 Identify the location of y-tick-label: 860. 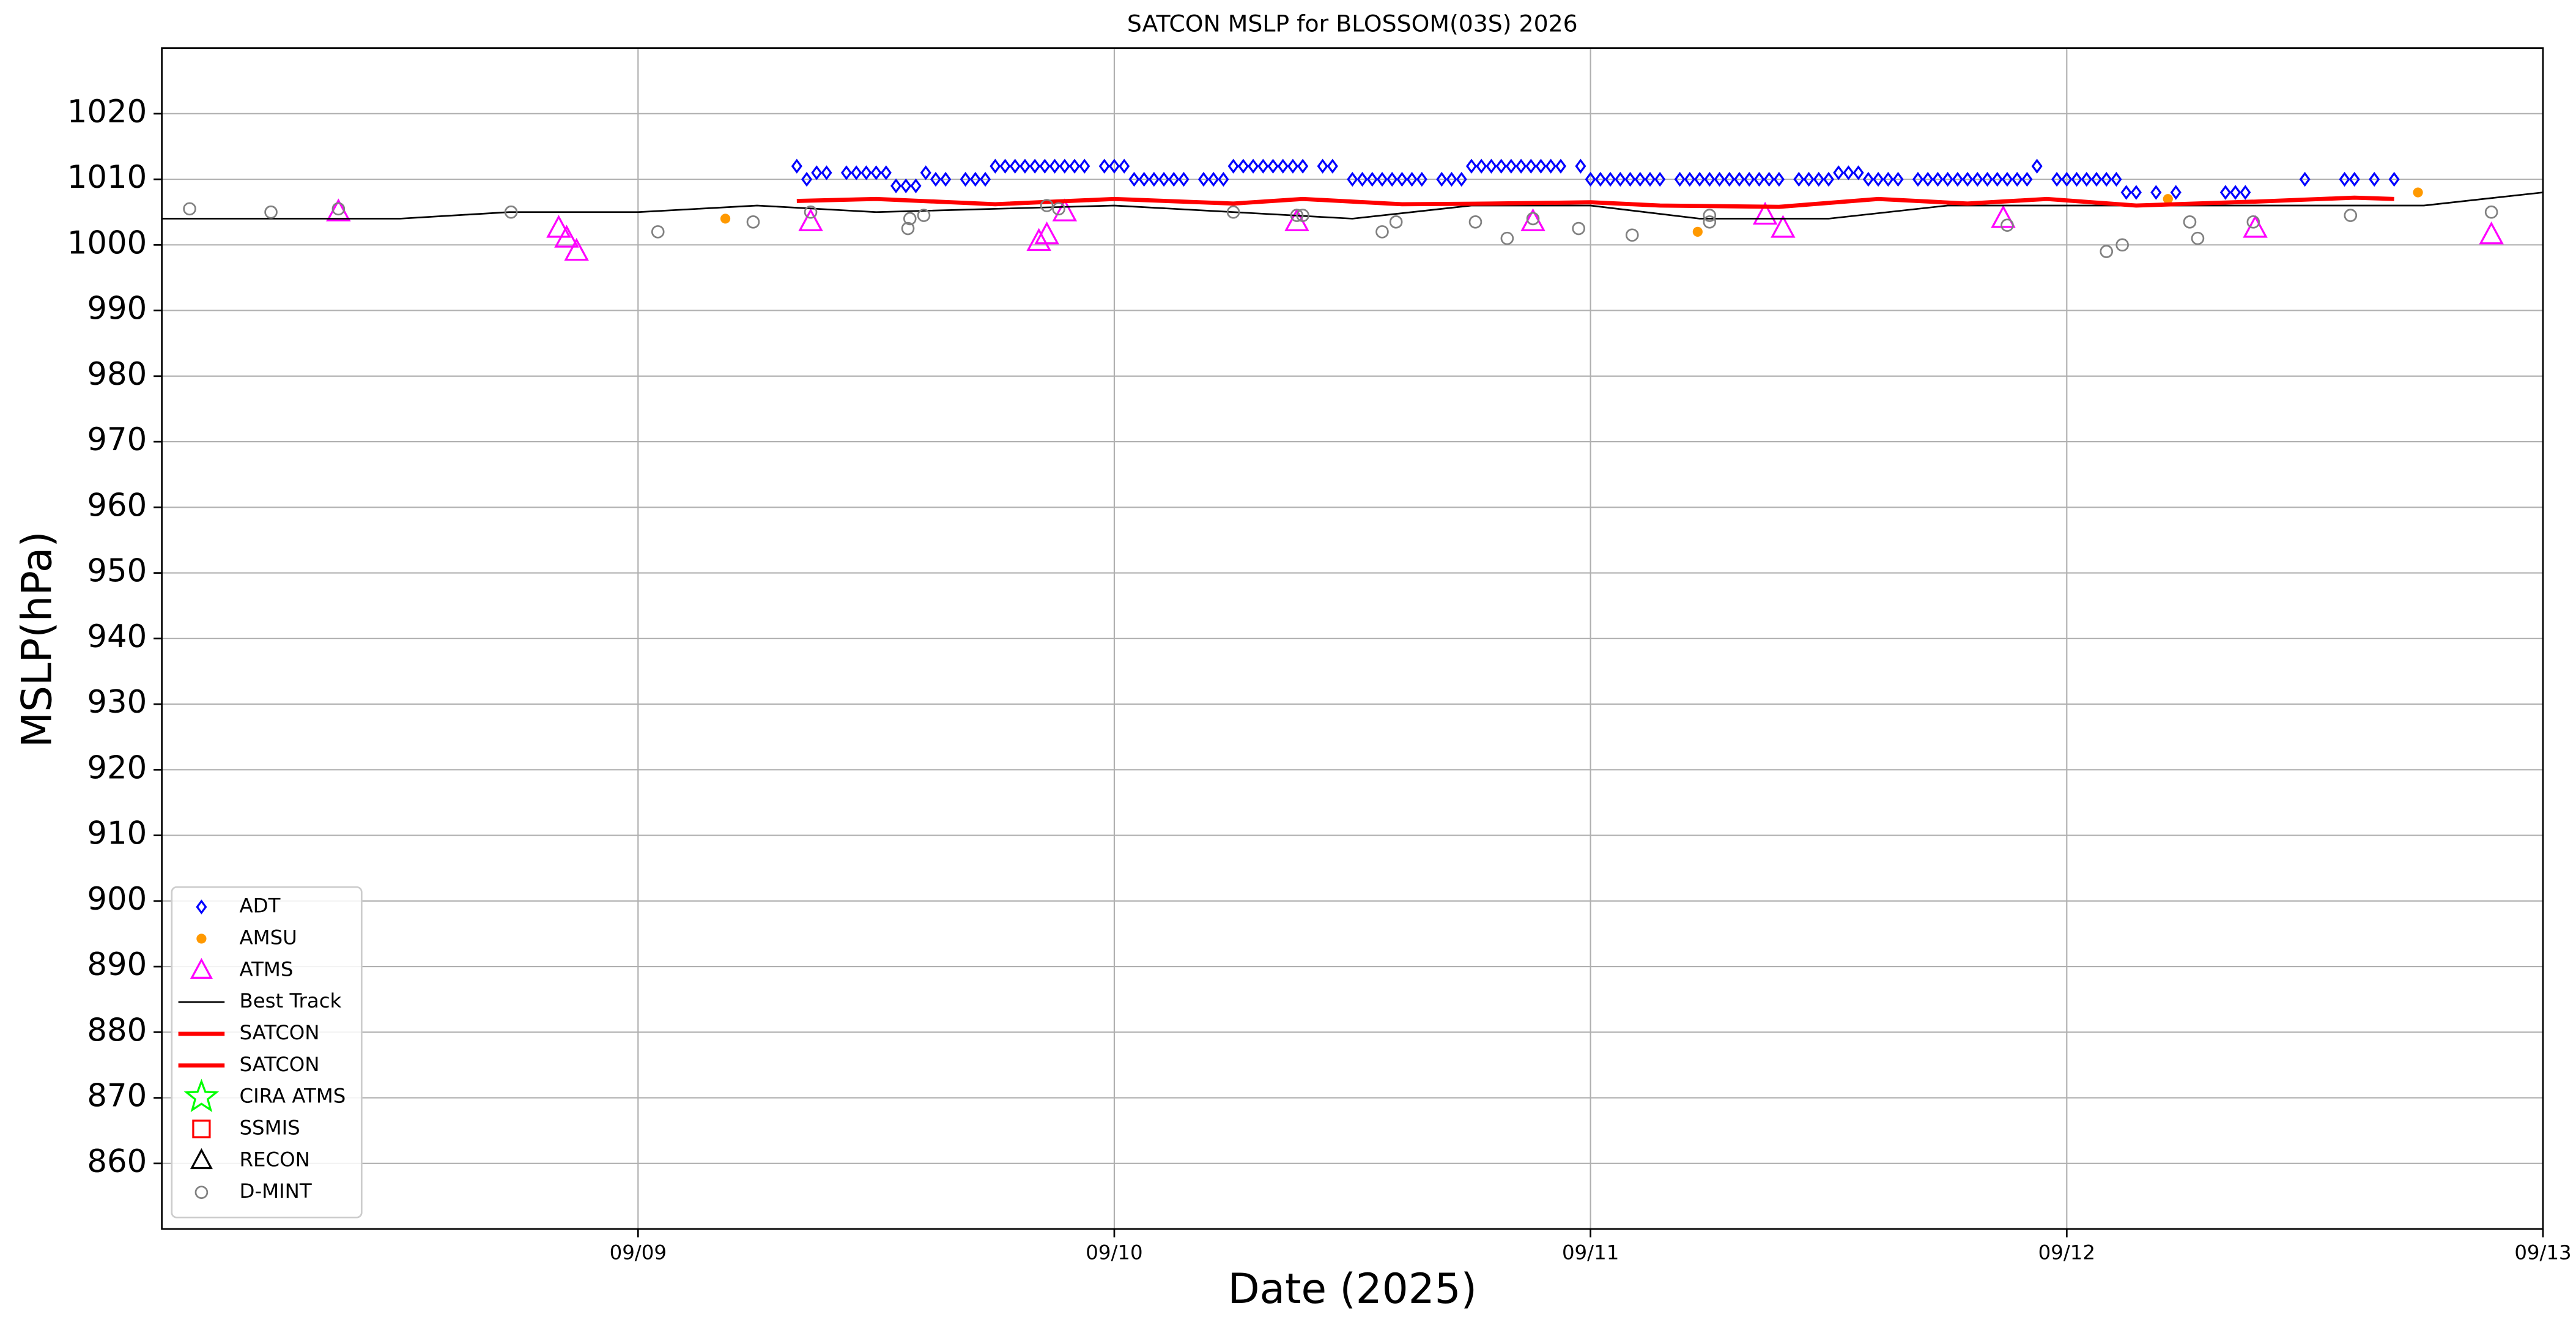
(117, 1161).